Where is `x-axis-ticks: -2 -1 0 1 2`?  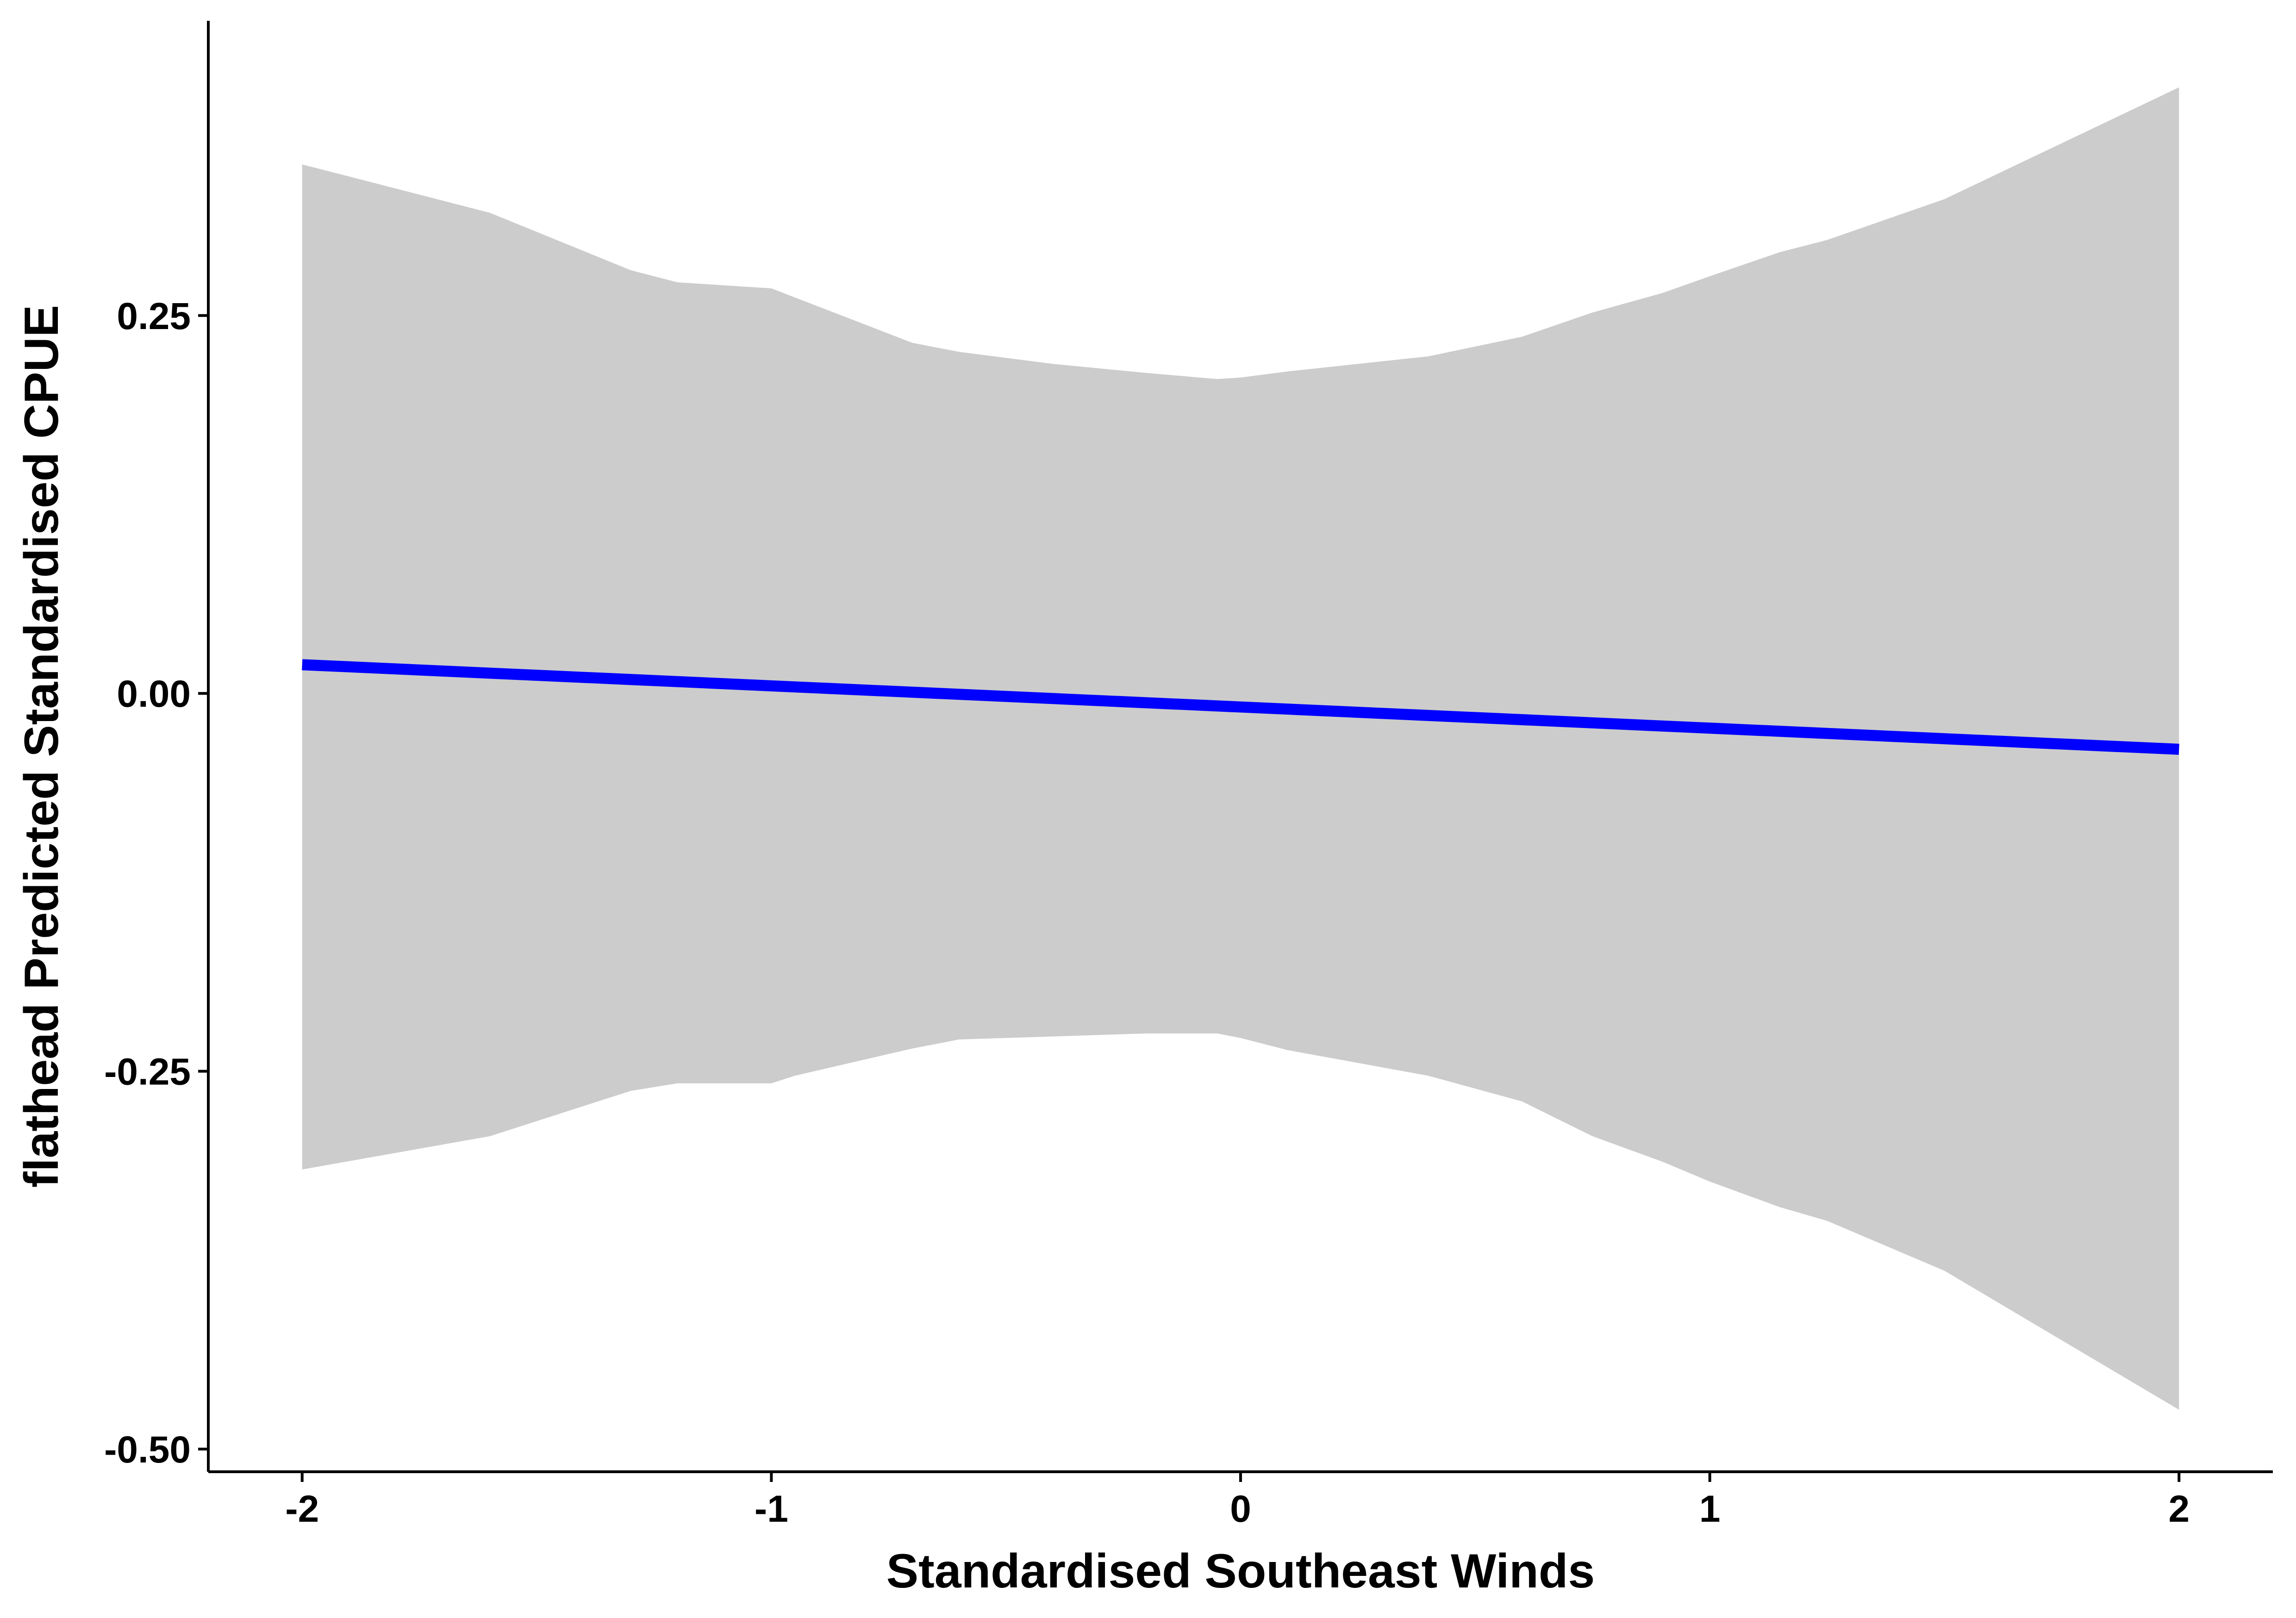
x-axis-ticks: -2 -1 0 1 2 is located at coordinates (1237, 1501).